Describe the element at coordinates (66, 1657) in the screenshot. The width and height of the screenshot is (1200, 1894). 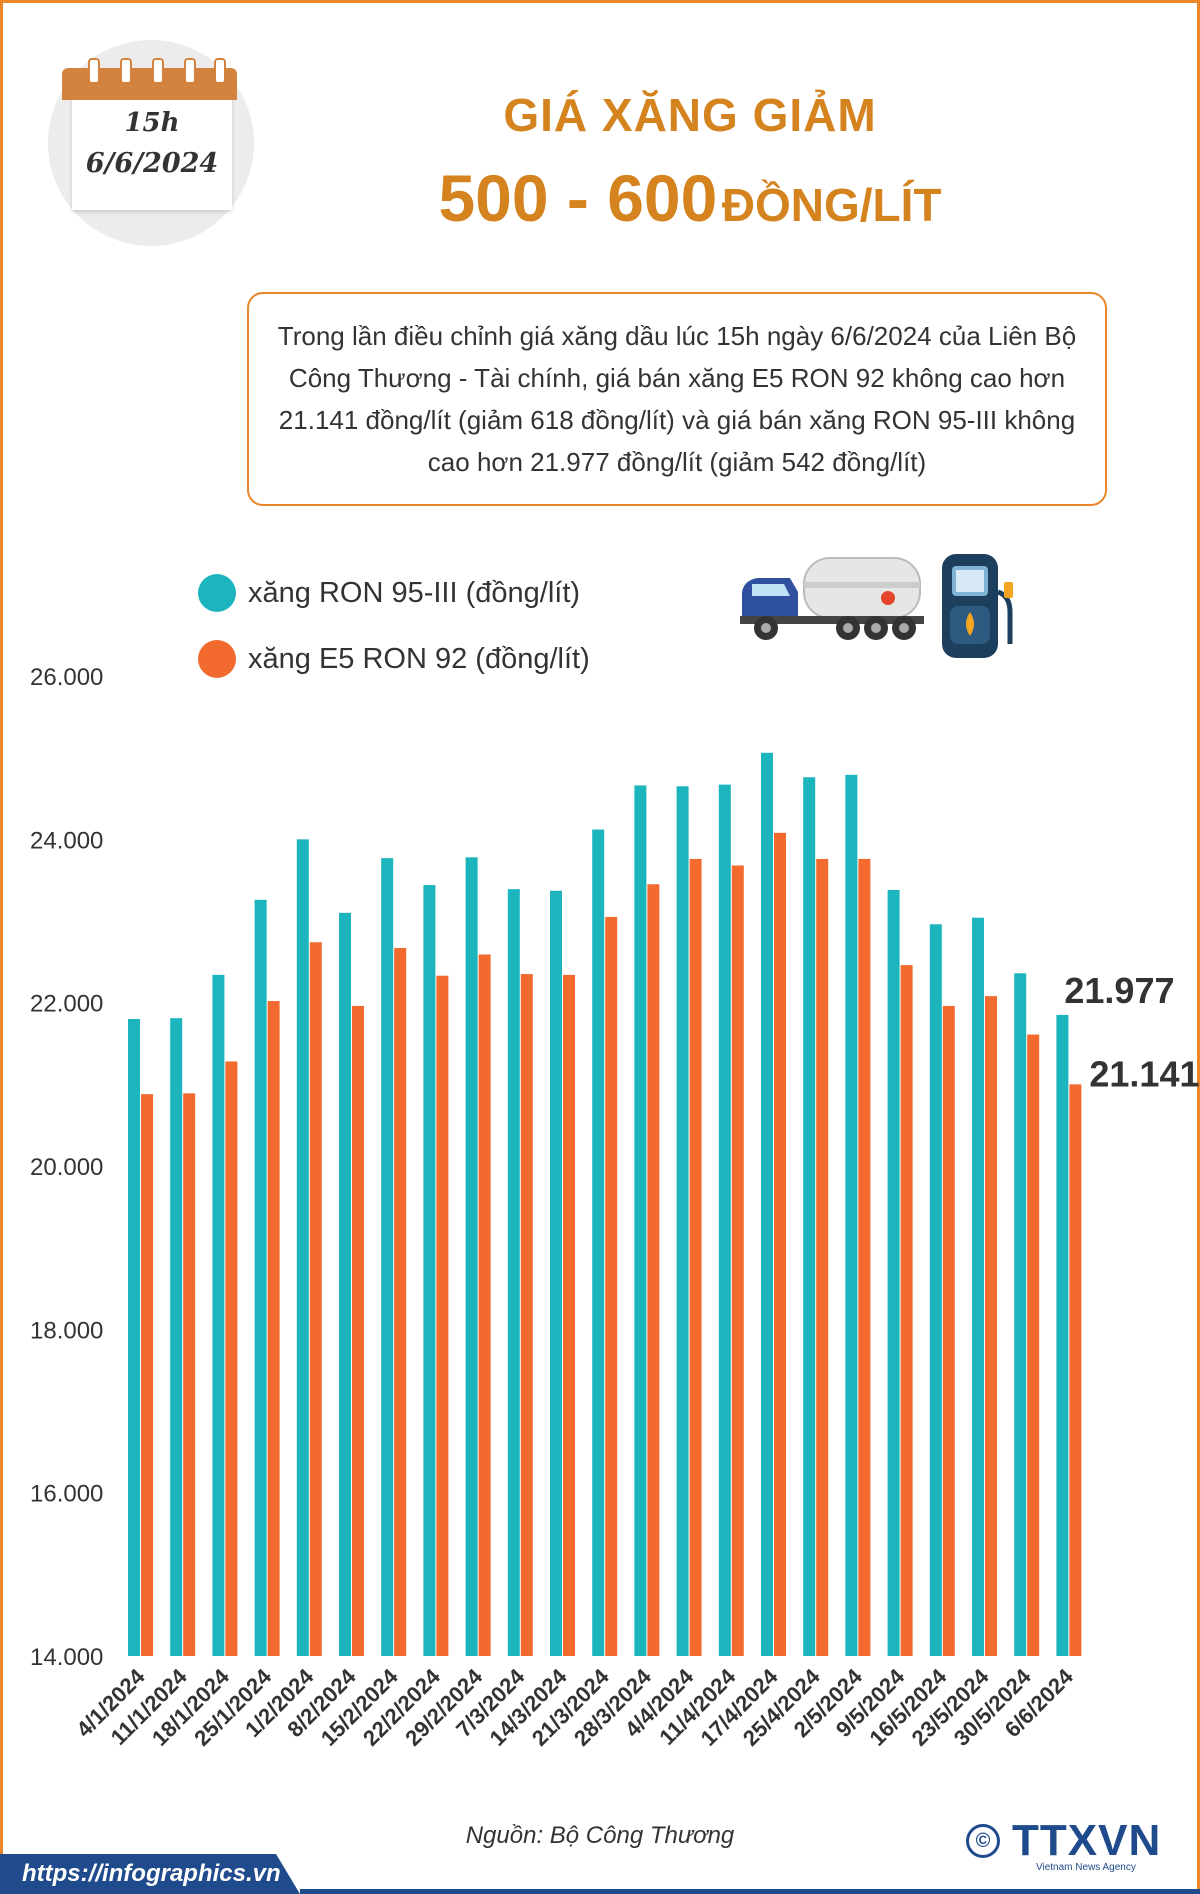
I see `y-tick-label: 14.000` at that location.